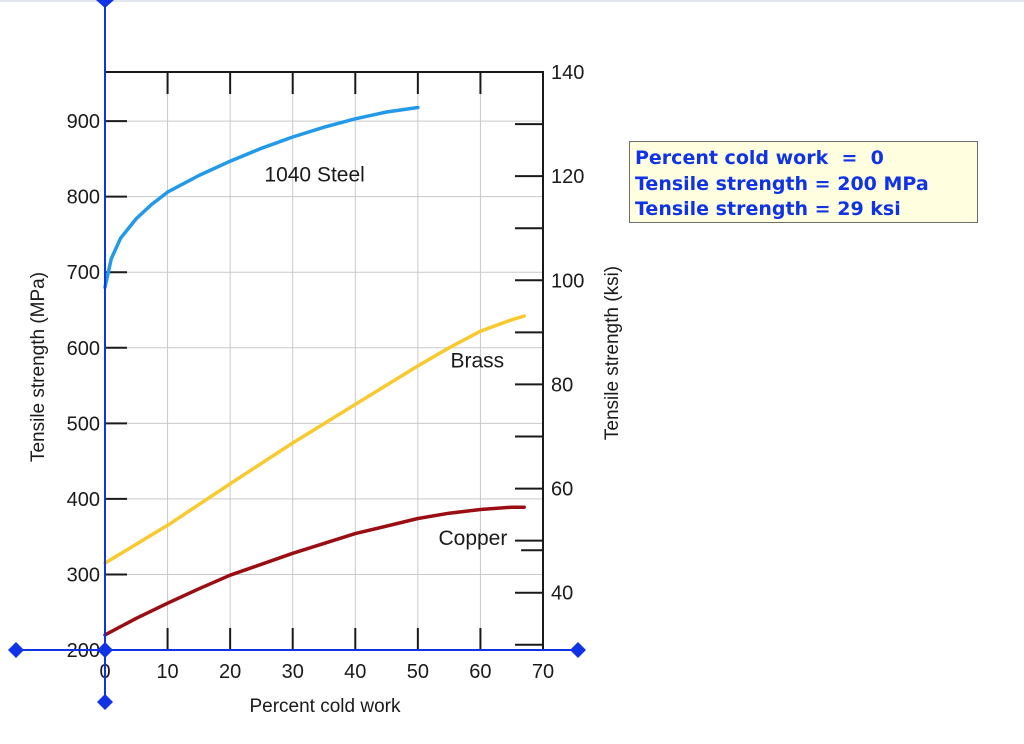 This screenshot has height=744, width=1024. What do you see at coordinates (472, 538) in the screenshot?
I see `series-label-copper: Copper` at bounding box center [472, 538].